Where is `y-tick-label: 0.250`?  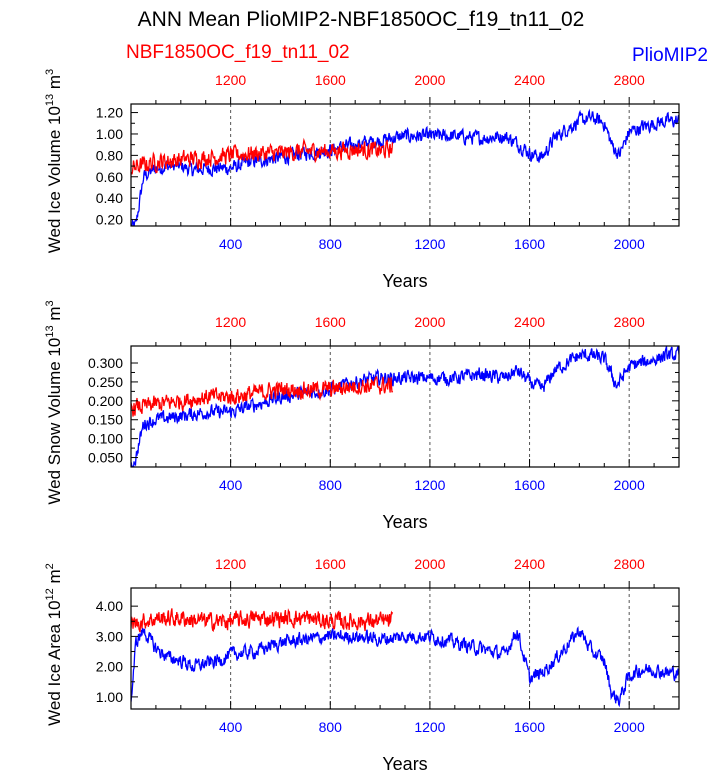 y-tick-label: 0.250 is located at coordinates (105, 382).